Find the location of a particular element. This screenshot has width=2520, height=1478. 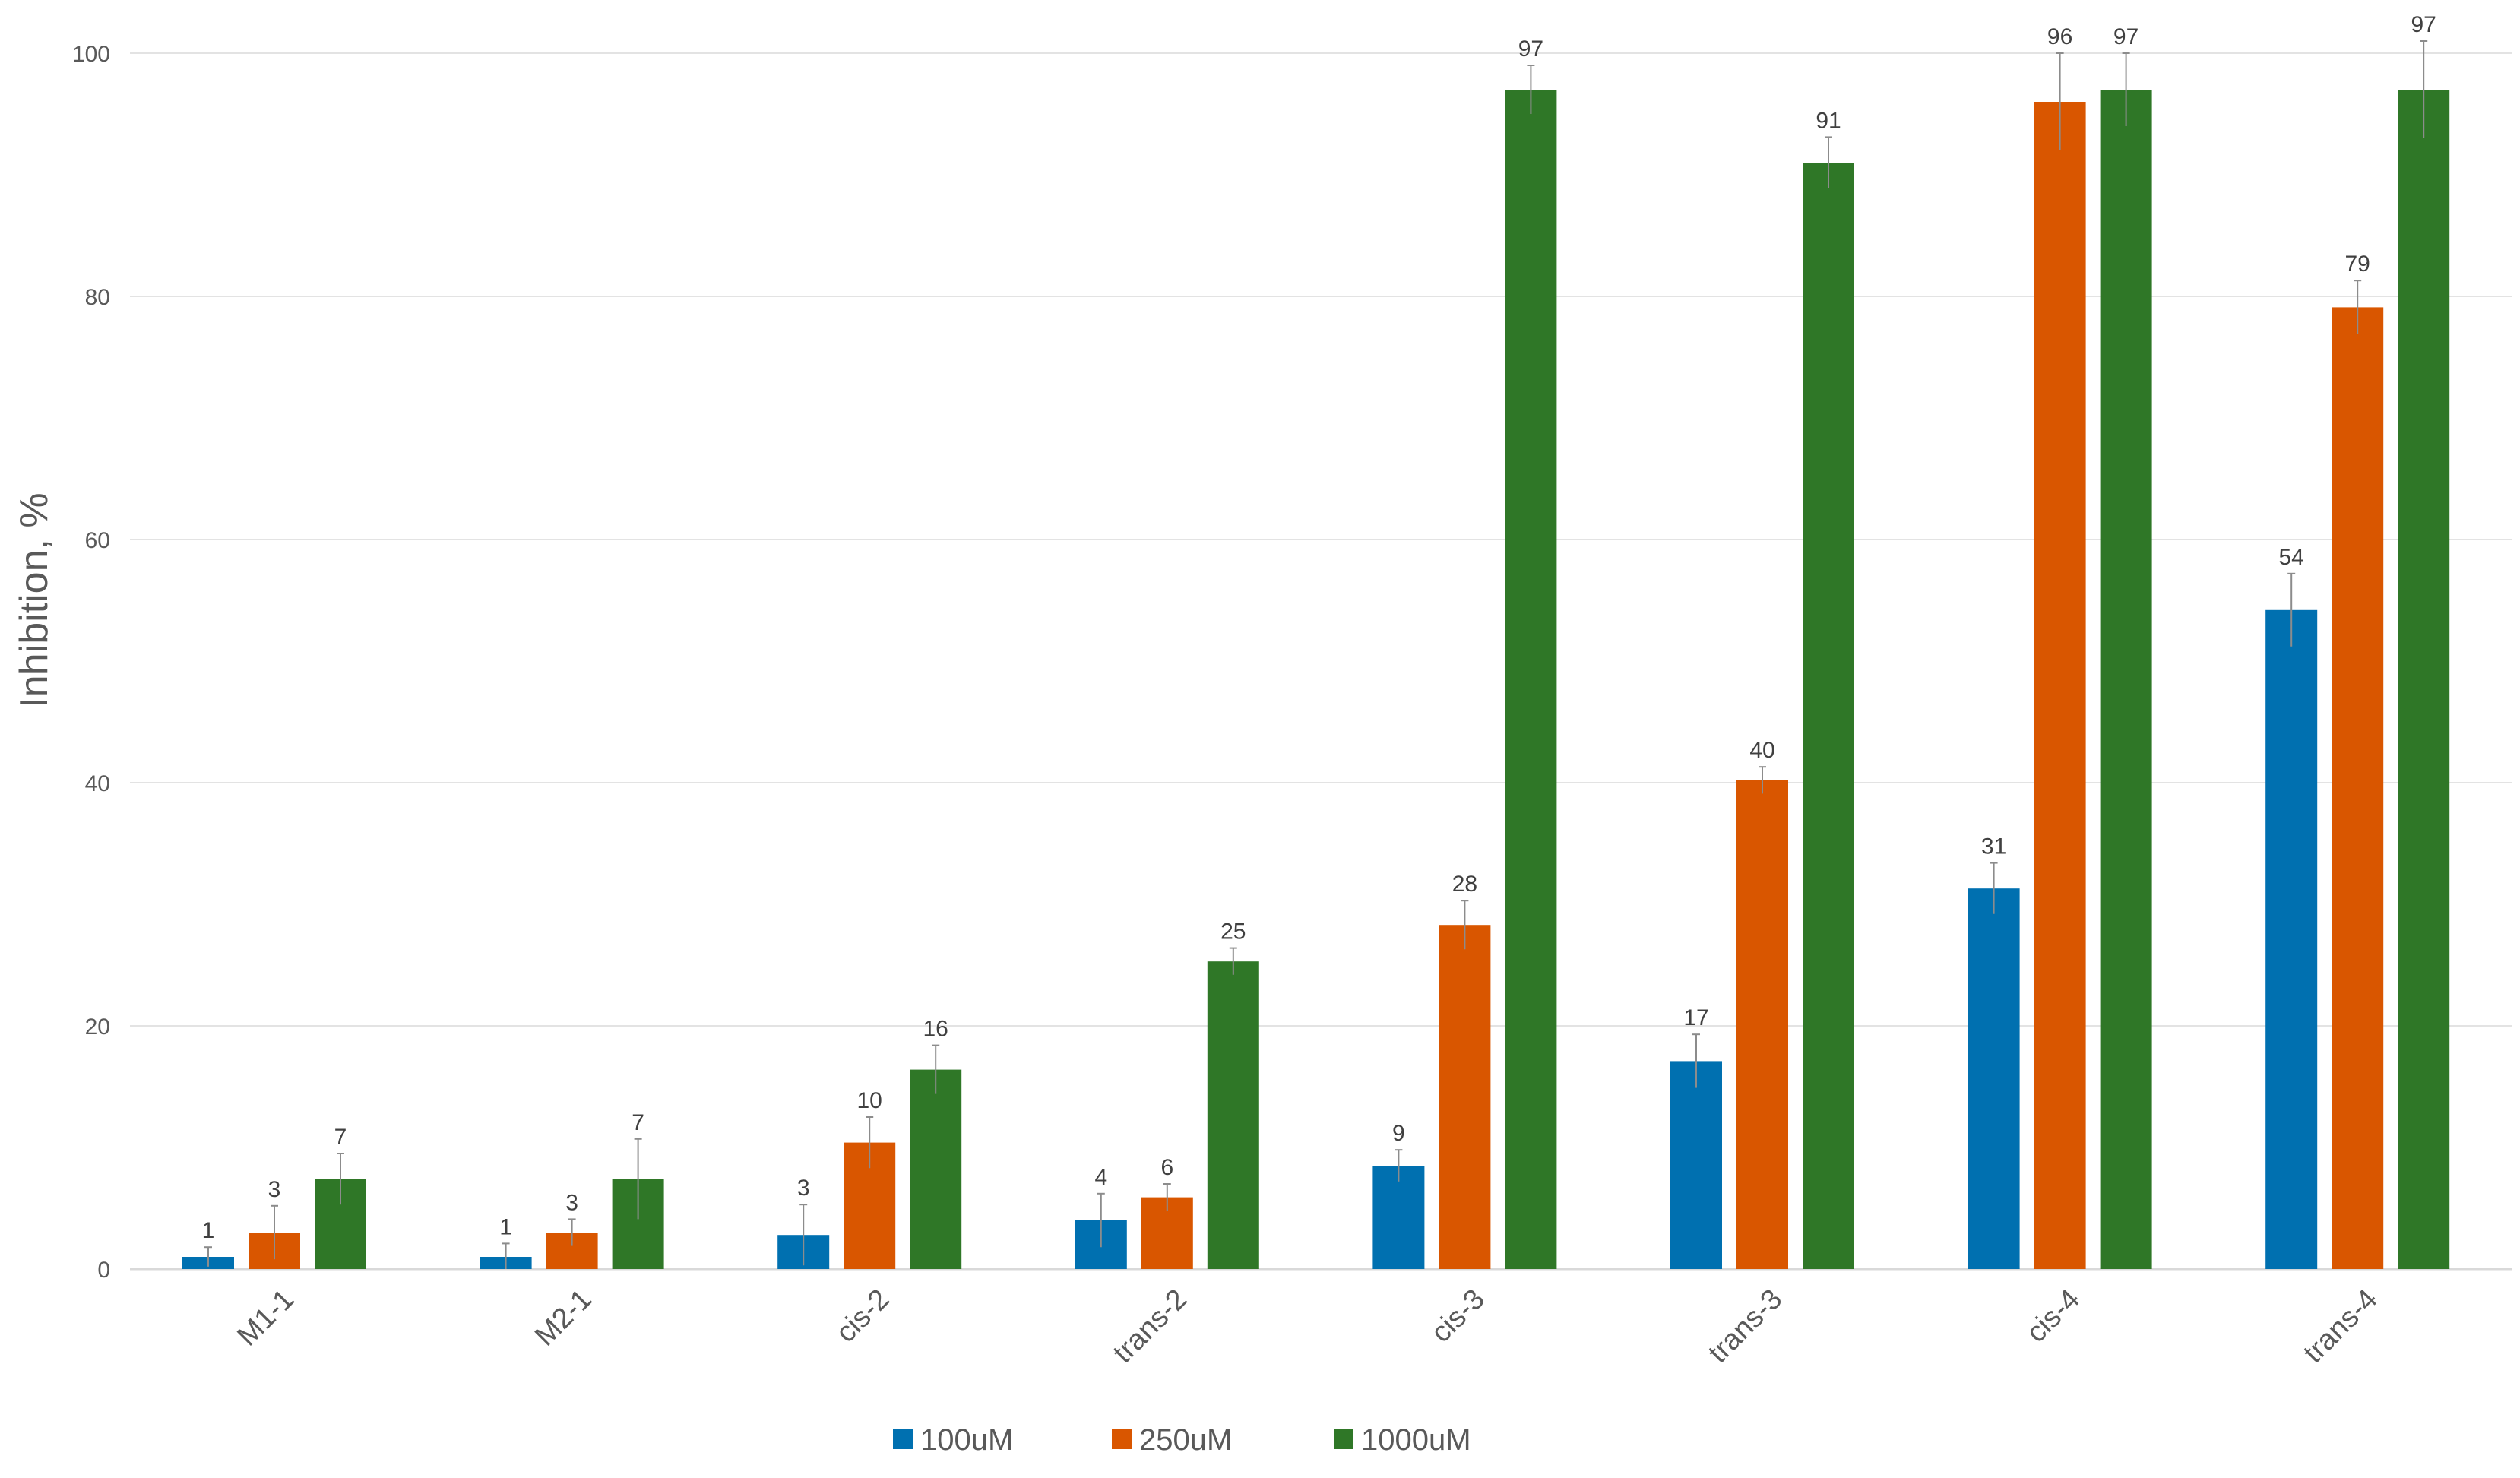

data-label-1000uM-M1-1: 7 is located at coordinates (340, 1137).